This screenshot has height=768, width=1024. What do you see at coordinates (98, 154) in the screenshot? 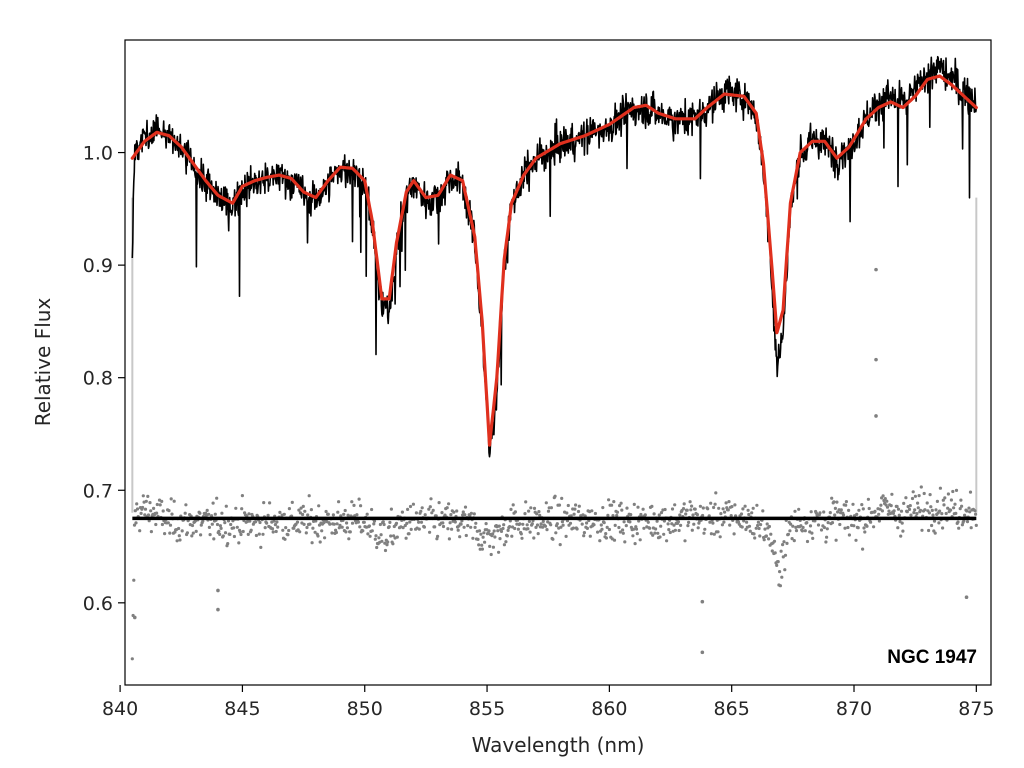
I see `y-tick-label: 1.0` at bounding box center [98, 154].